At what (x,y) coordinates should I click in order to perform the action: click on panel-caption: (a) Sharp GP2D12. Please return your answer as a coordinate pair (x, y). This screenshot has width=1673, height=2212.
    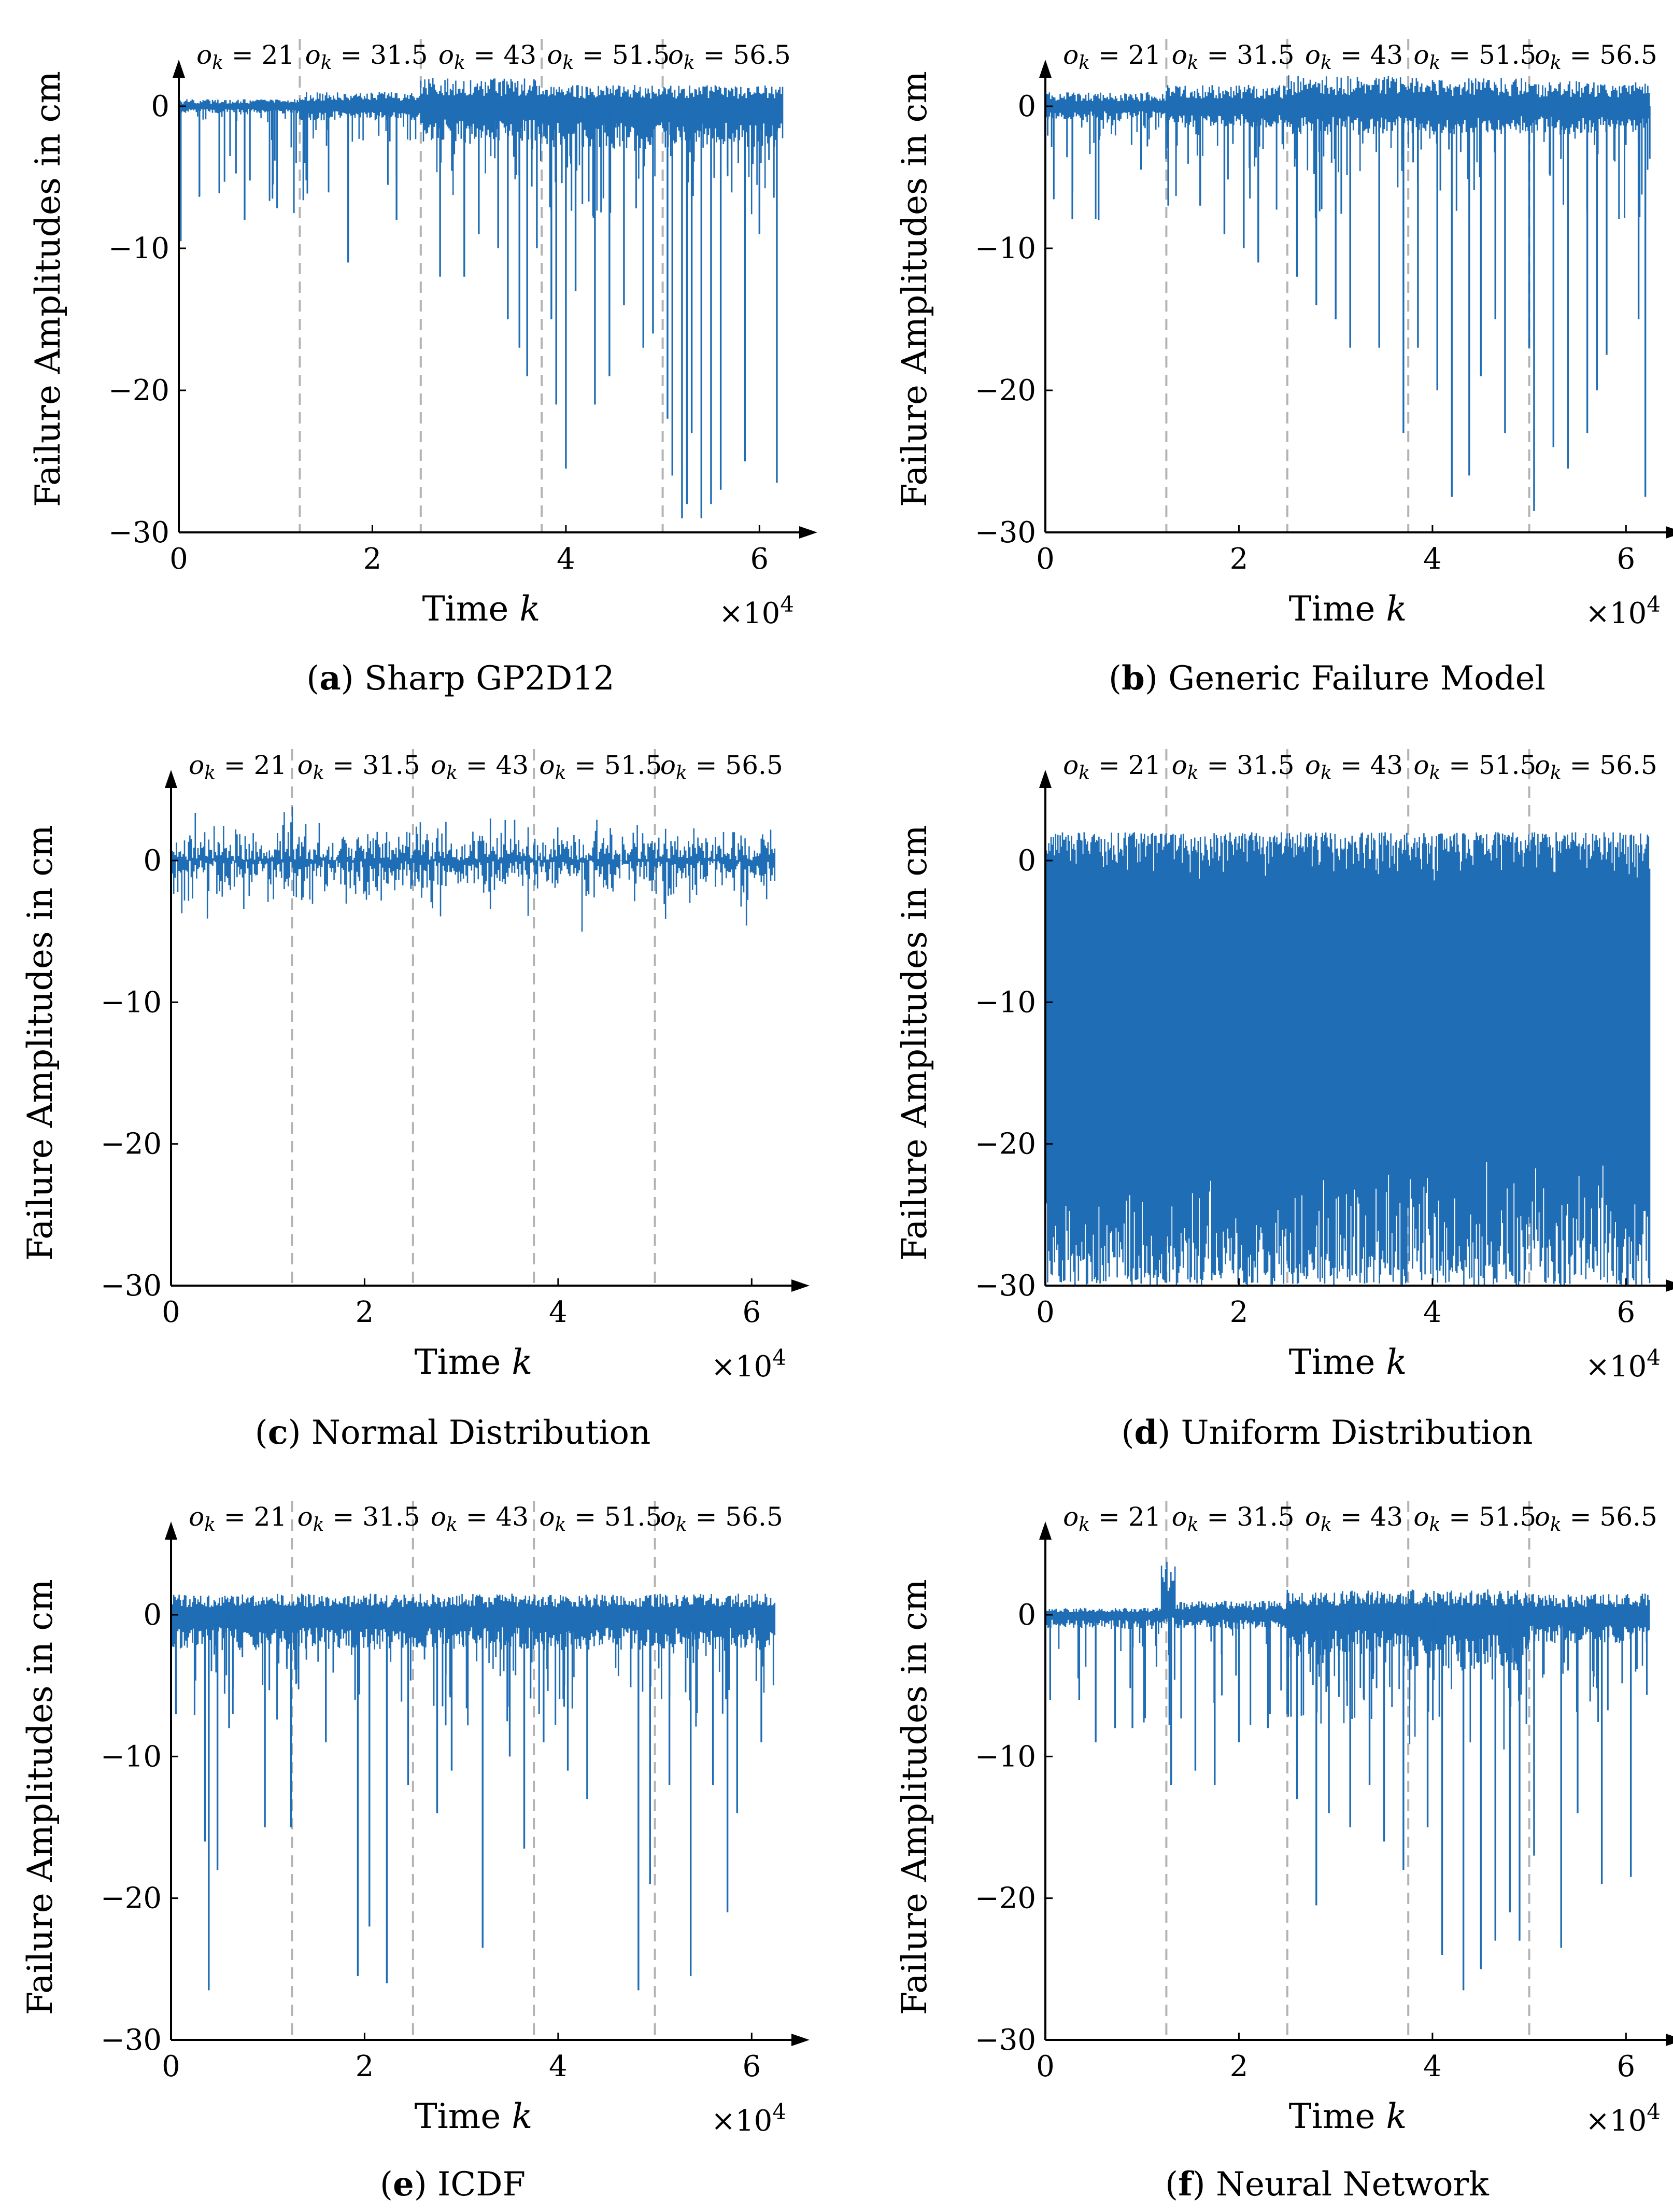
    Looking at the image, I should click on (460, 678).